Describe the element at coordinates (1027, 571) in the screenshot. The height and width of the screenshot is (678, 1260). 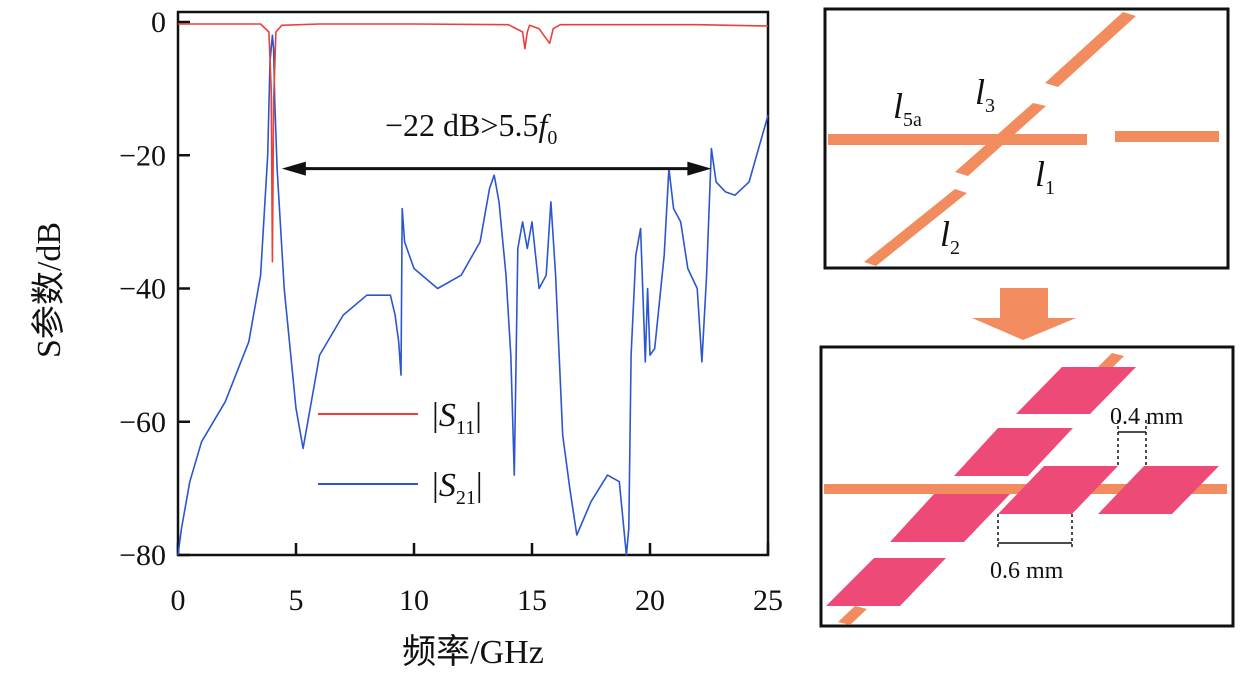
I see `width-label: 0.6 mm` at that location.